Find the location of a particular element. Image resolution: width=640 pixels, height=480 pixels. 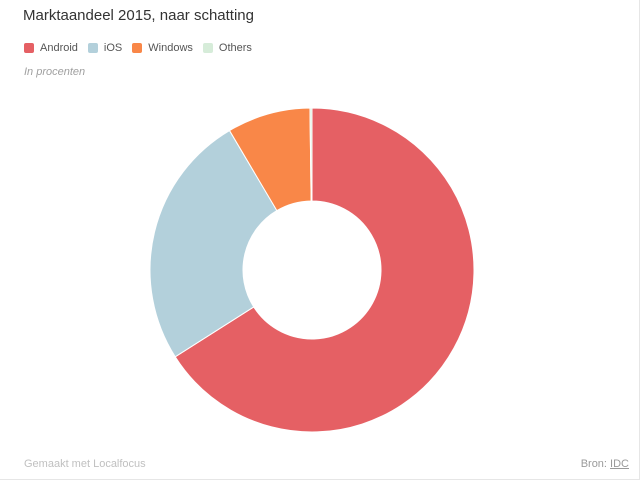

chart-subtitle: In procenten is located at coordinates (55, 72).